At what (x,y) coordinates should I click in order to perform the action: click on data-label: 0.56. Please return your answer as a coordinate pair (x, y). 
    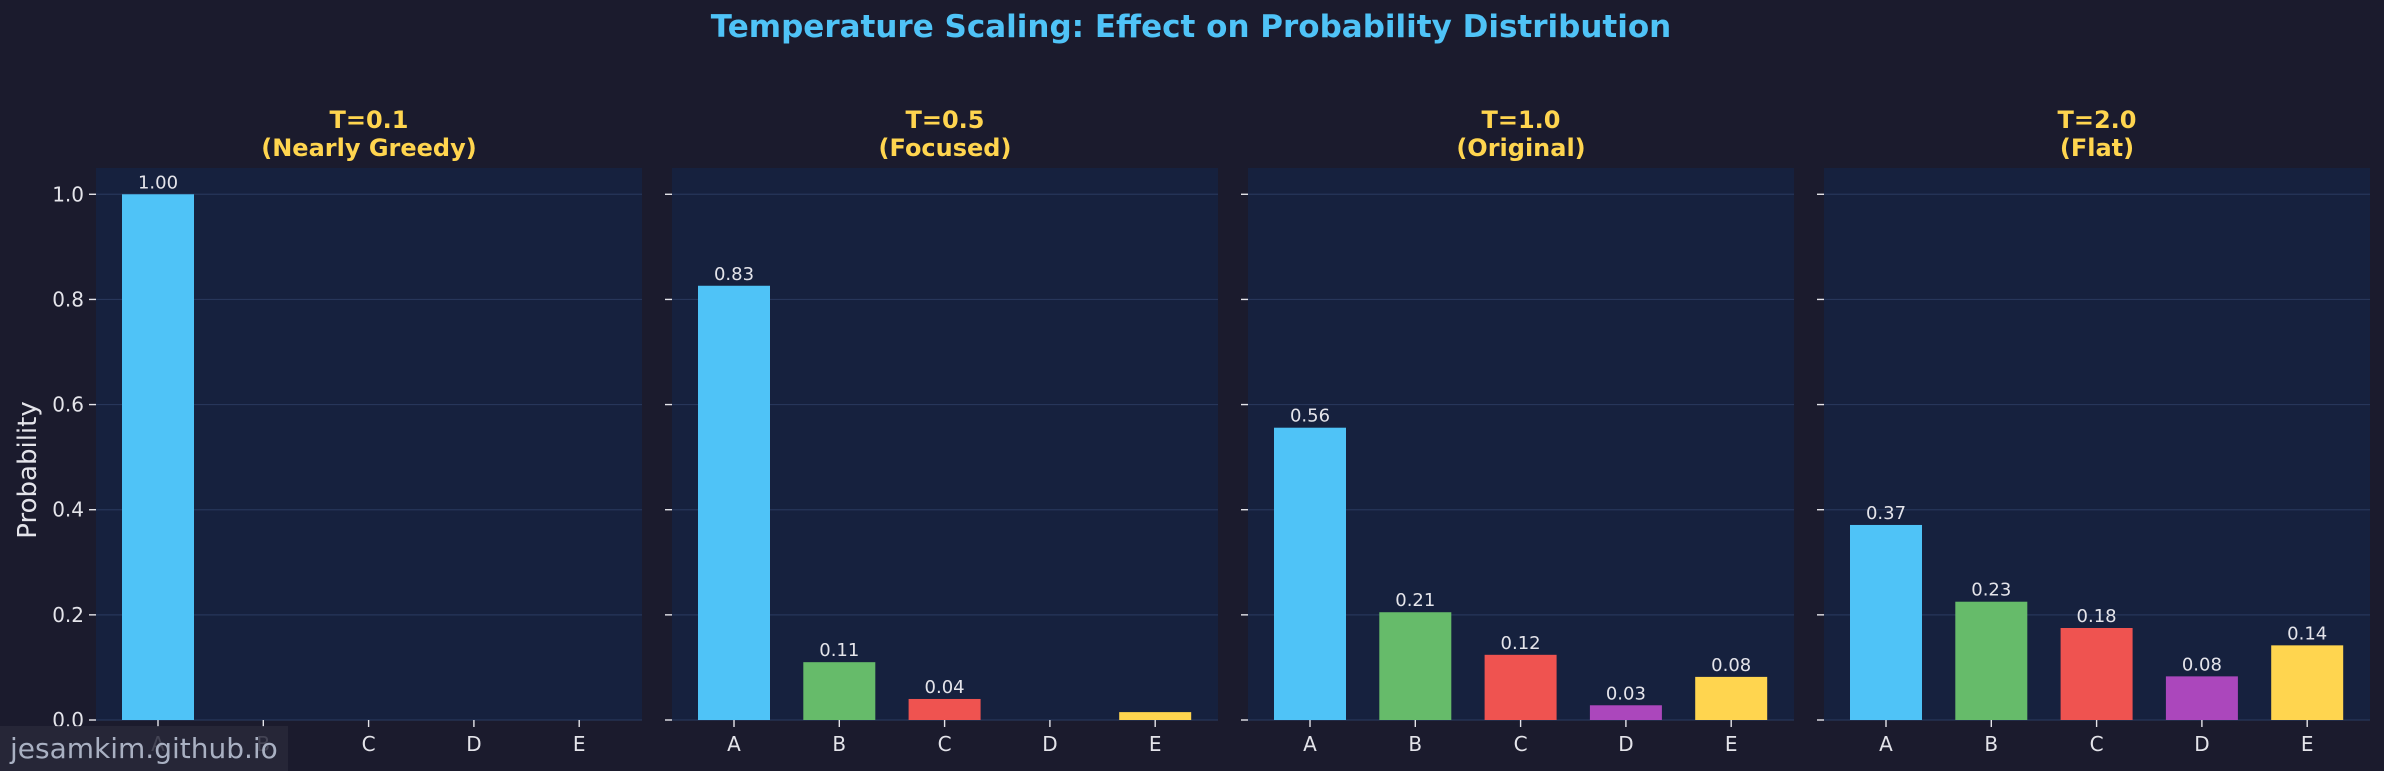
    Looking at the image, I should click on (1310, 416).